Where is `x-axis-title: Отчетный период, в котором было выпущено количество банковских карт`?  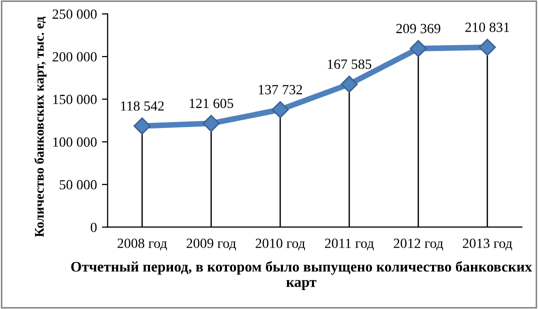
x-axis-title: Отчетный период, в котором было выпущено количество банковских карт is located at coordinates (301, 275).